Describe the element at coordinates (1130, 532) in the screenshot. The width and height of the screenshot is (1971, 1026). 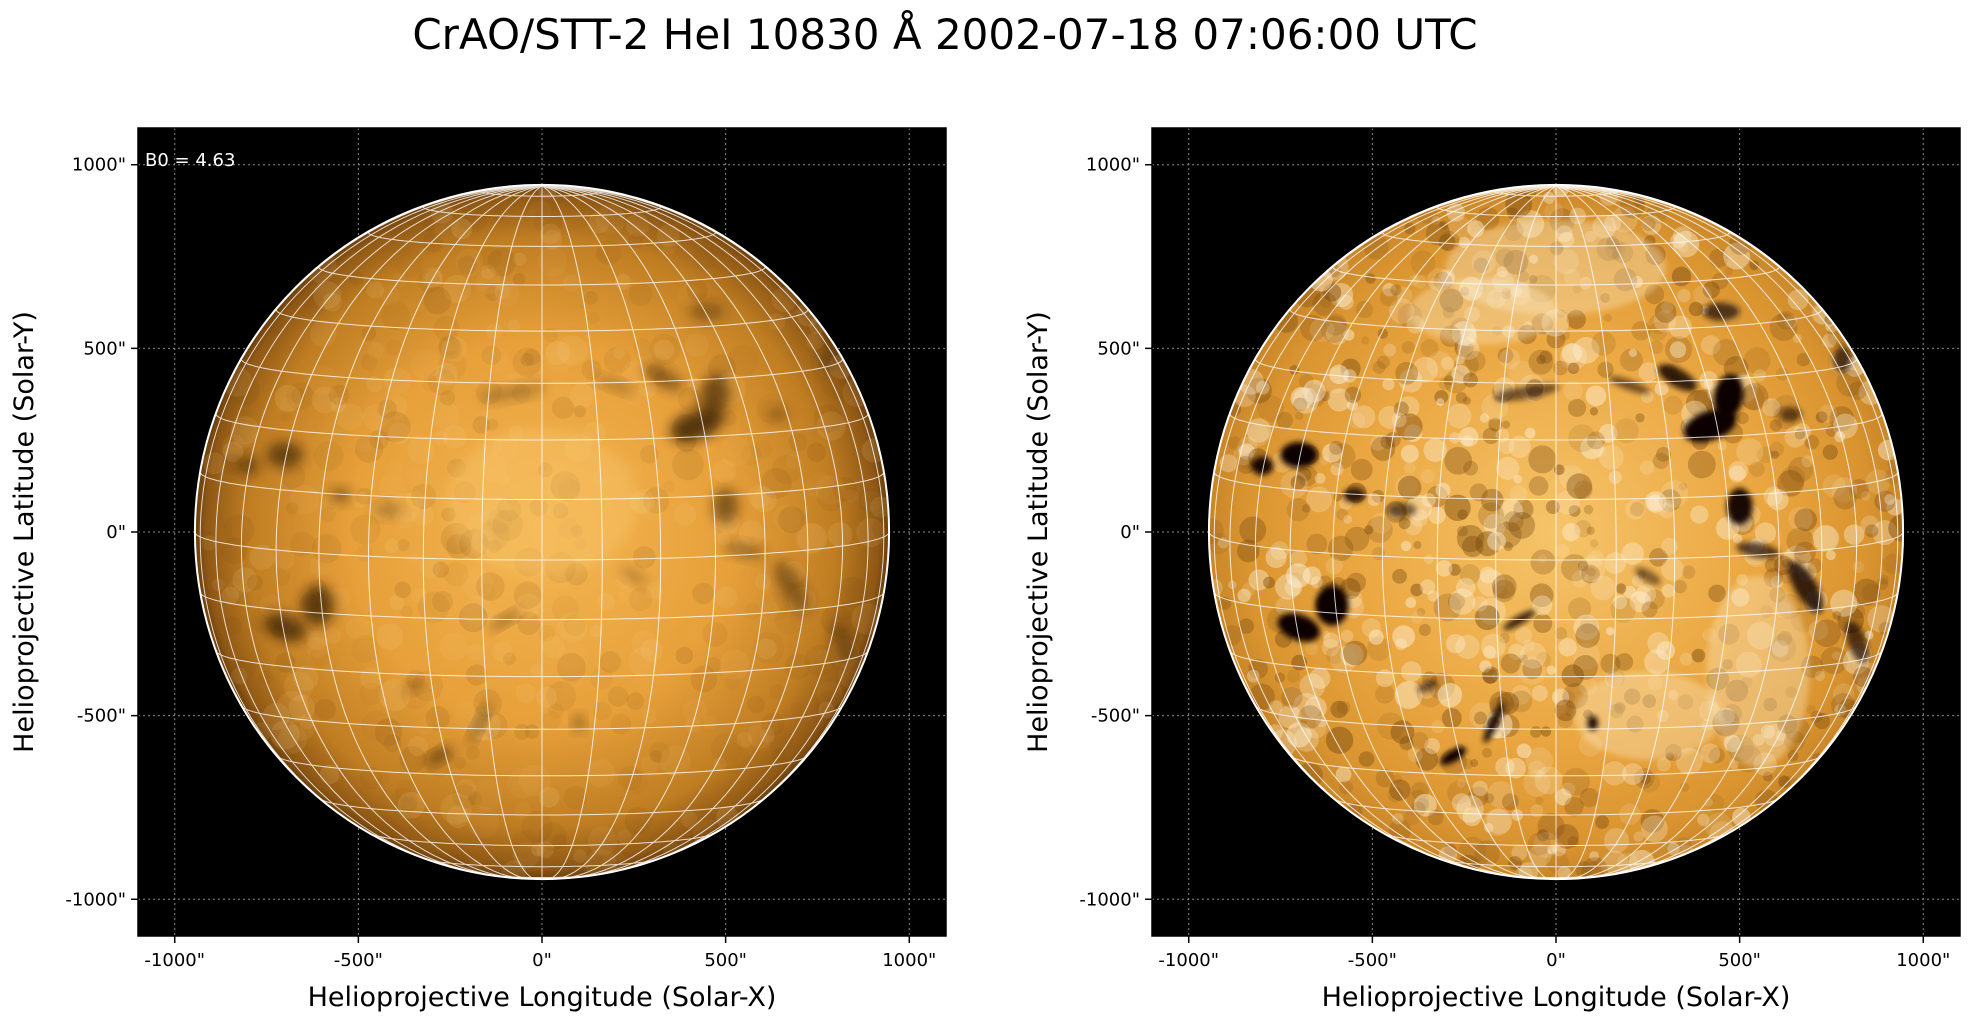
I see `y-tick-label: 0"` at that location.